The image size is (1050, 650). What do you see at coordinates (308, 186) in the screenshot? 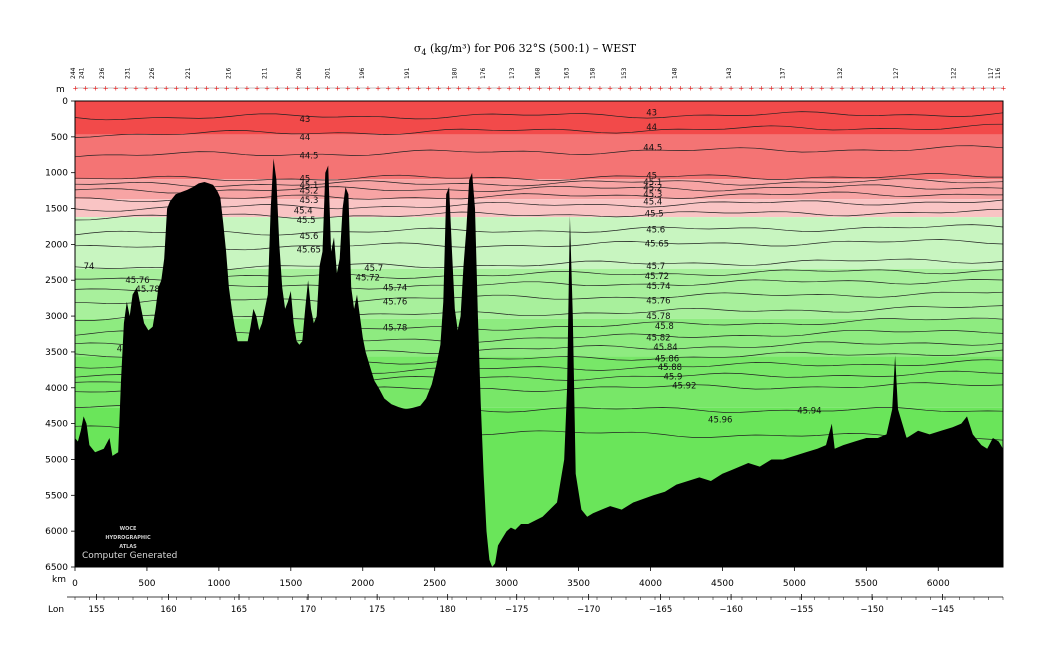
I see `contour-label-4: 45.1` at bounding box center [308, 186].